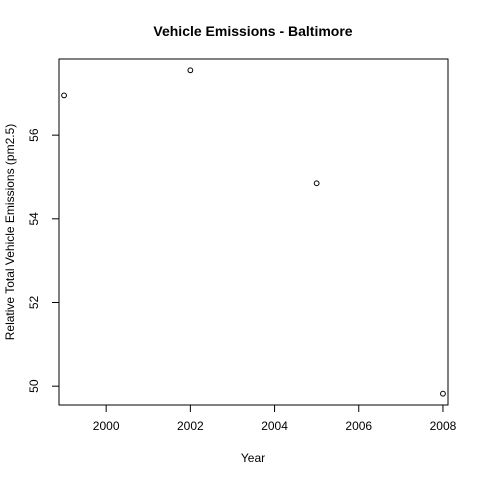 The image size is (480, 480). I want to click on x-tick-label: 2004, so click(274, 426).